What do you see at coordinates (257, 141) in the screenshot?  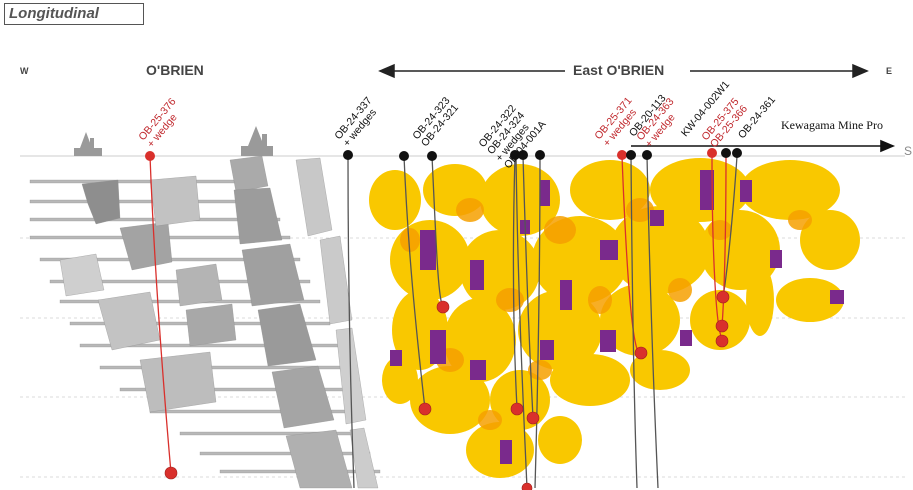 I see `headframe-icon-east` at bounding box center [257, 141].